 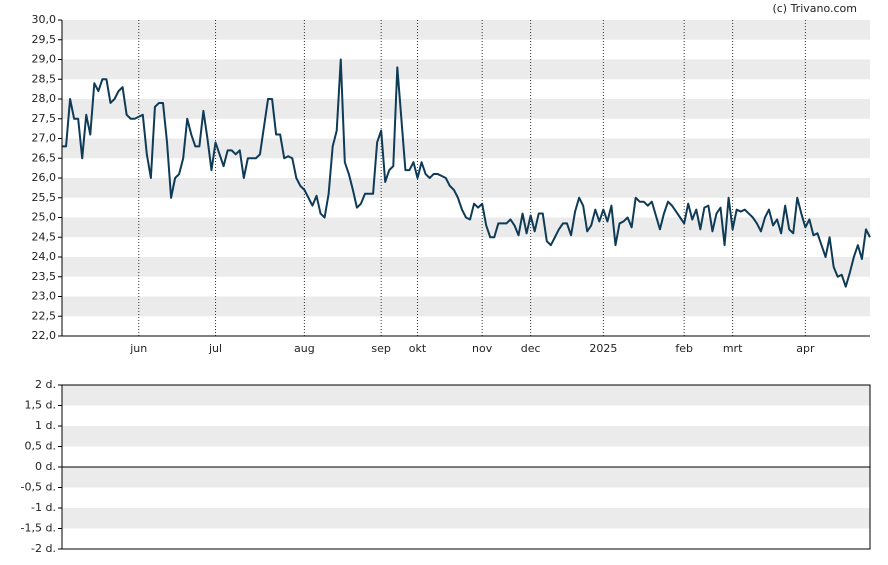 I want to click on x-tick-label: apr, so click(x=805, y=348).